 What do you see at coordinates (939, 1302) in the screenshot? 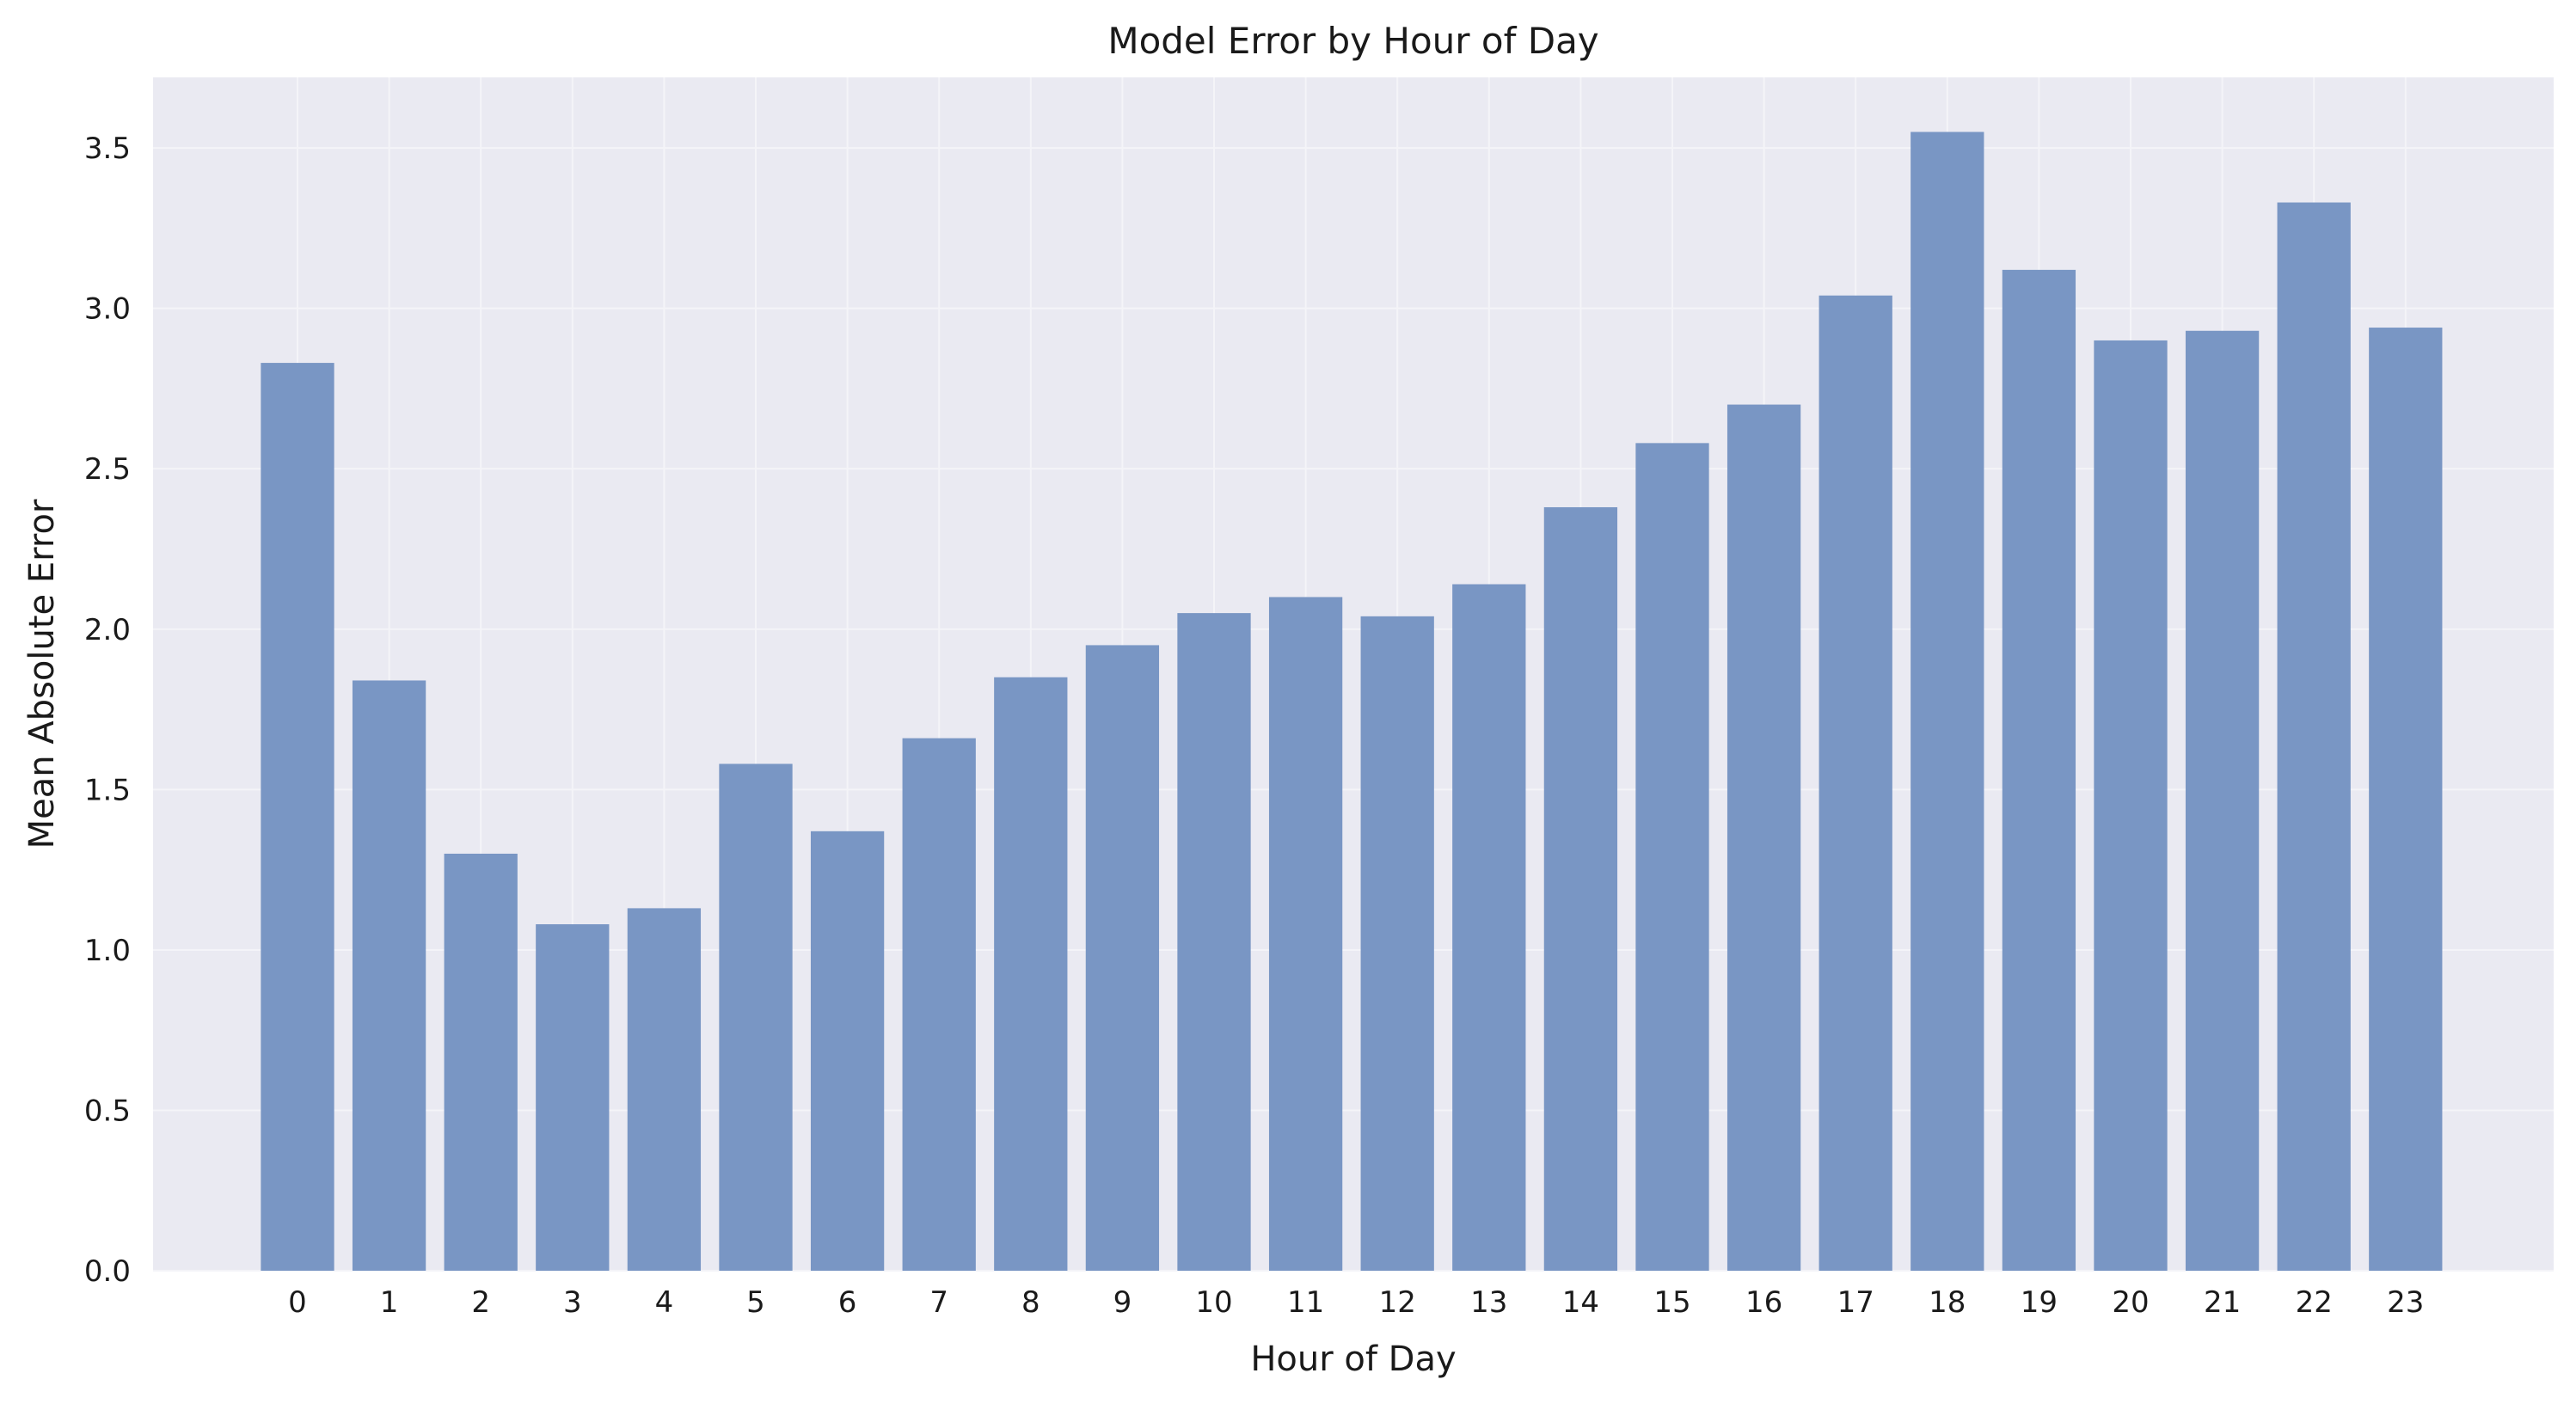
I see `x-tick-label: 7` at bounding box center [939, 1302].